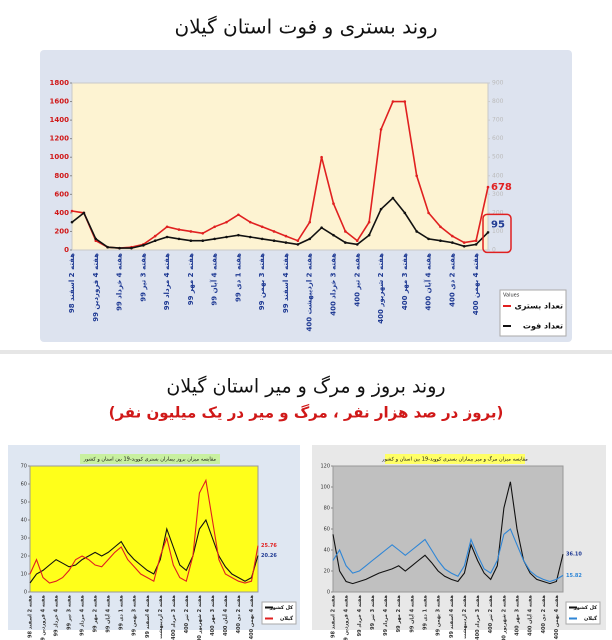  Describe the element at coordinates (61, 194) in the screenshot. I see `y-tick-label: 600` at that location.